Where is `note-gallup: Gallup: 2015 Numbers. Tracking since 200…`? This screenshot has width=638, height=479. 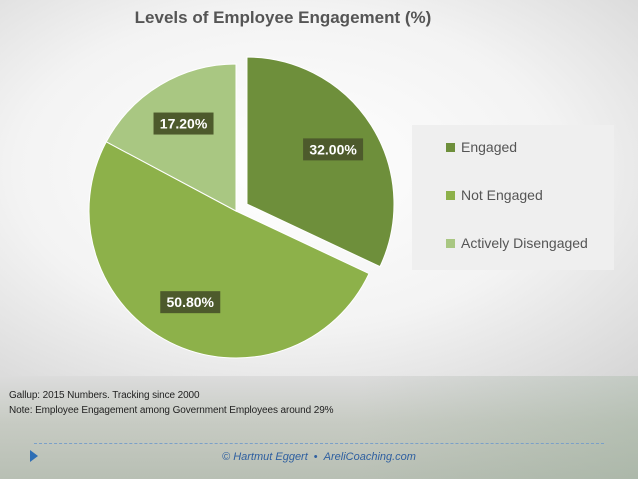 note-gallup: Gallup: 2015 Numbers. Tracking since 200… is located at coordinates (104, 395).